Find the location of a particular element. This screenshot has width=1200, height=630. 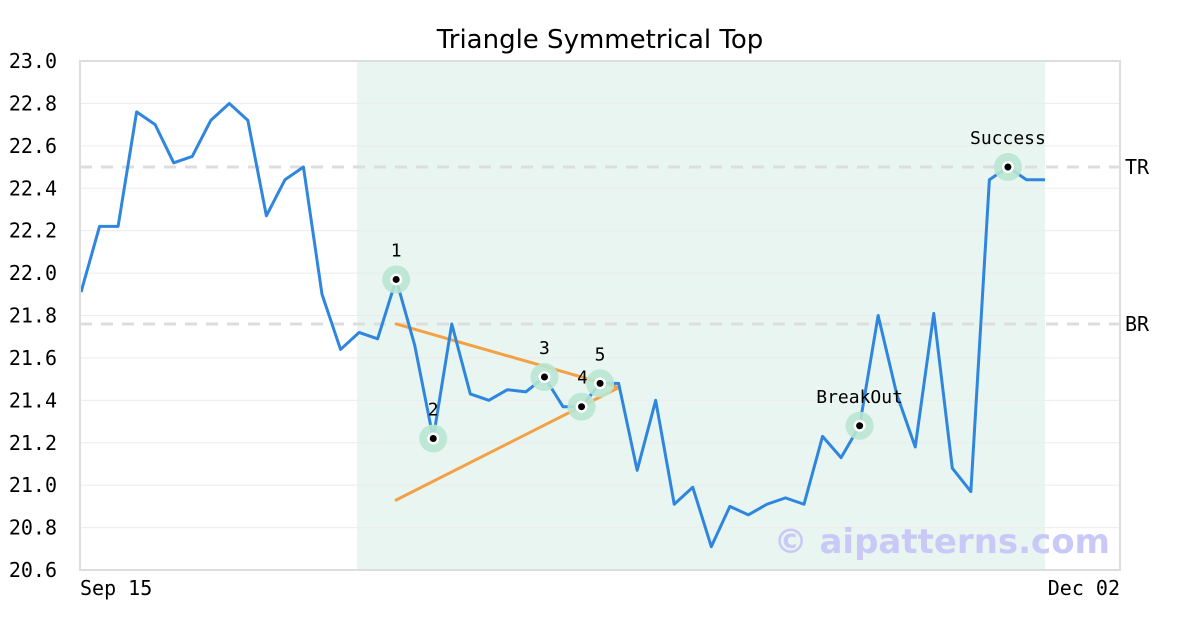

y-tick-label: 22.6 is located at coordinates (33, 146).